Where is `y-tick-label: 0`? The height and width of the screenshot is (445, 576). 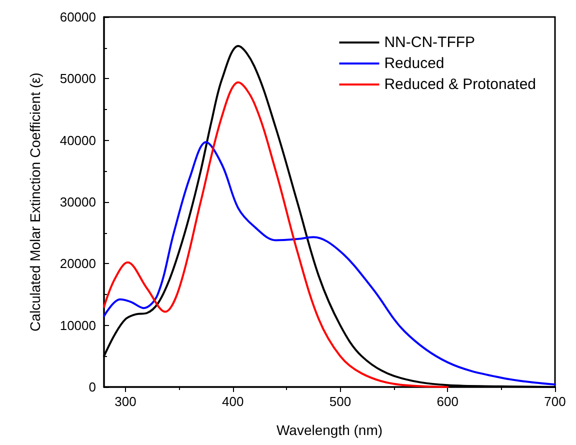 y-tick-label: 0 is located at coordinates (92, 387).